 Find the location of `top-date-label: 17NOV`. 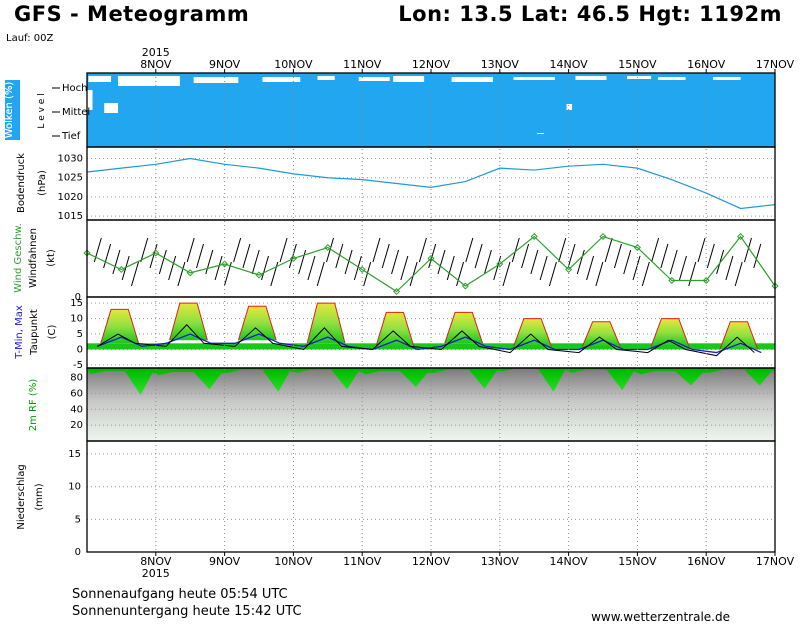

top-date-label: 17NOV is located at coordinates (775, 64).